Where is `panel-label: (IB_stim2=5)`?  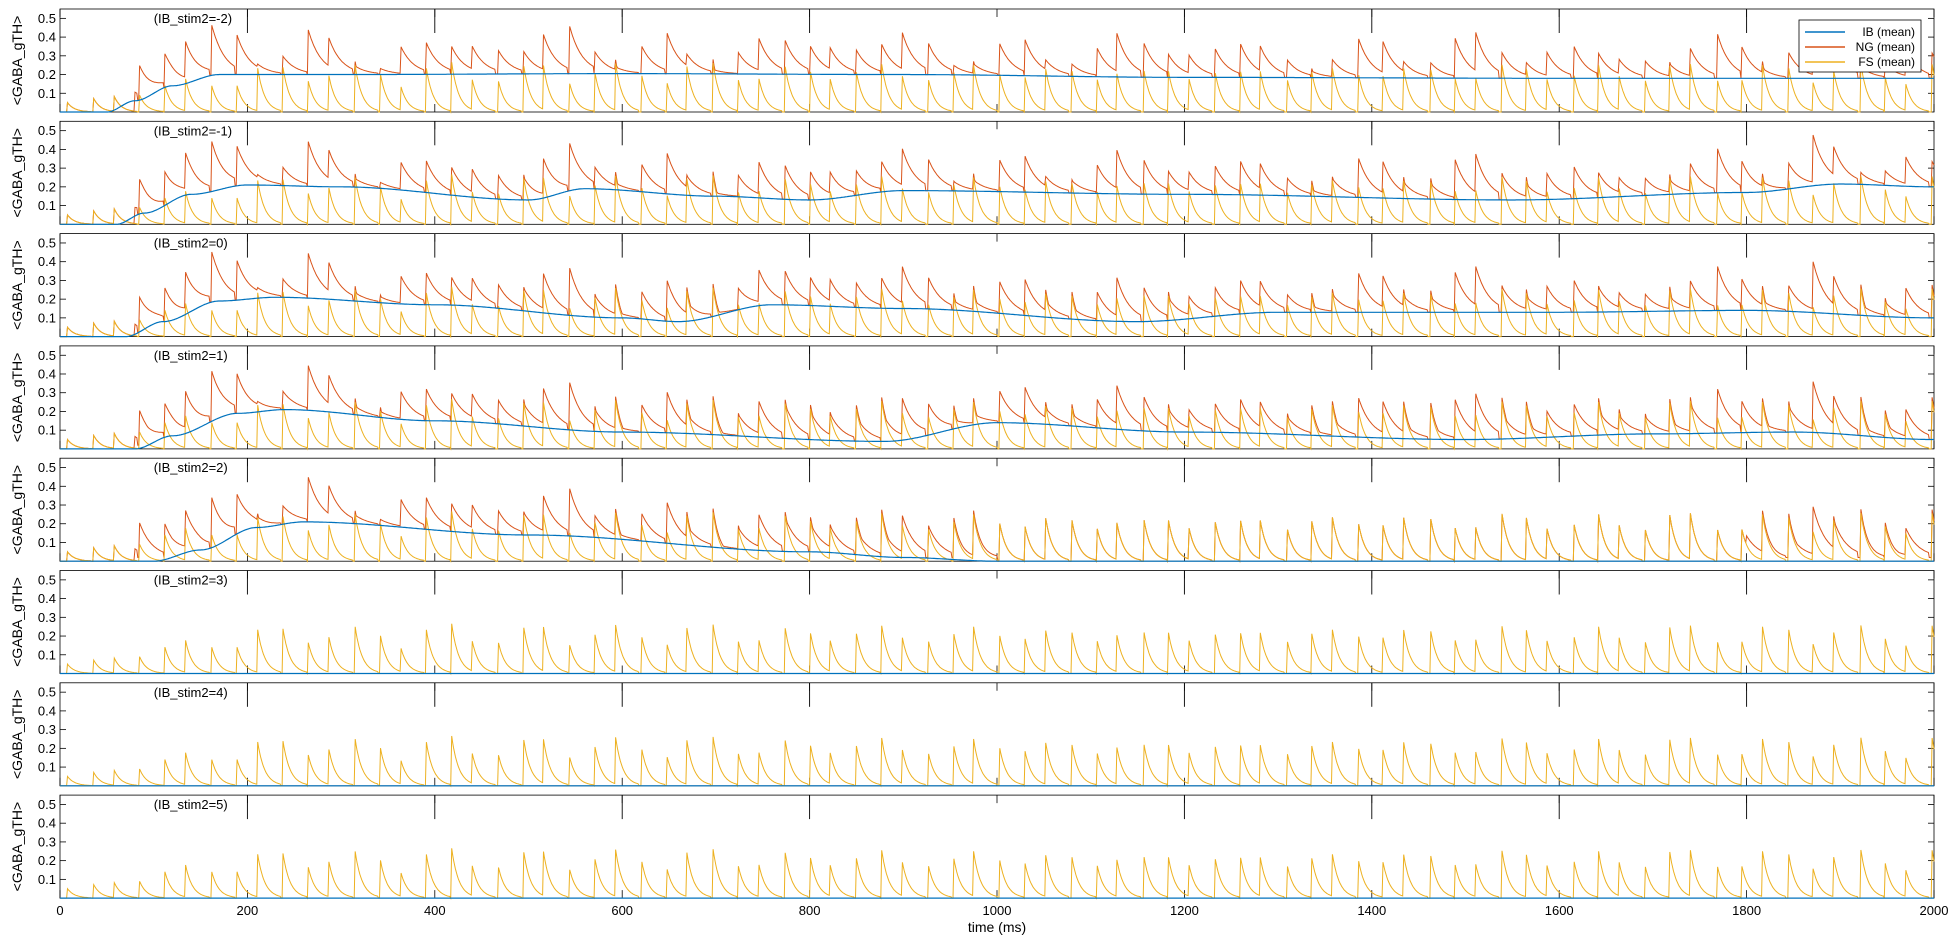
panel-label: (IB_stim2=5) is located at coordinates (191, 804).